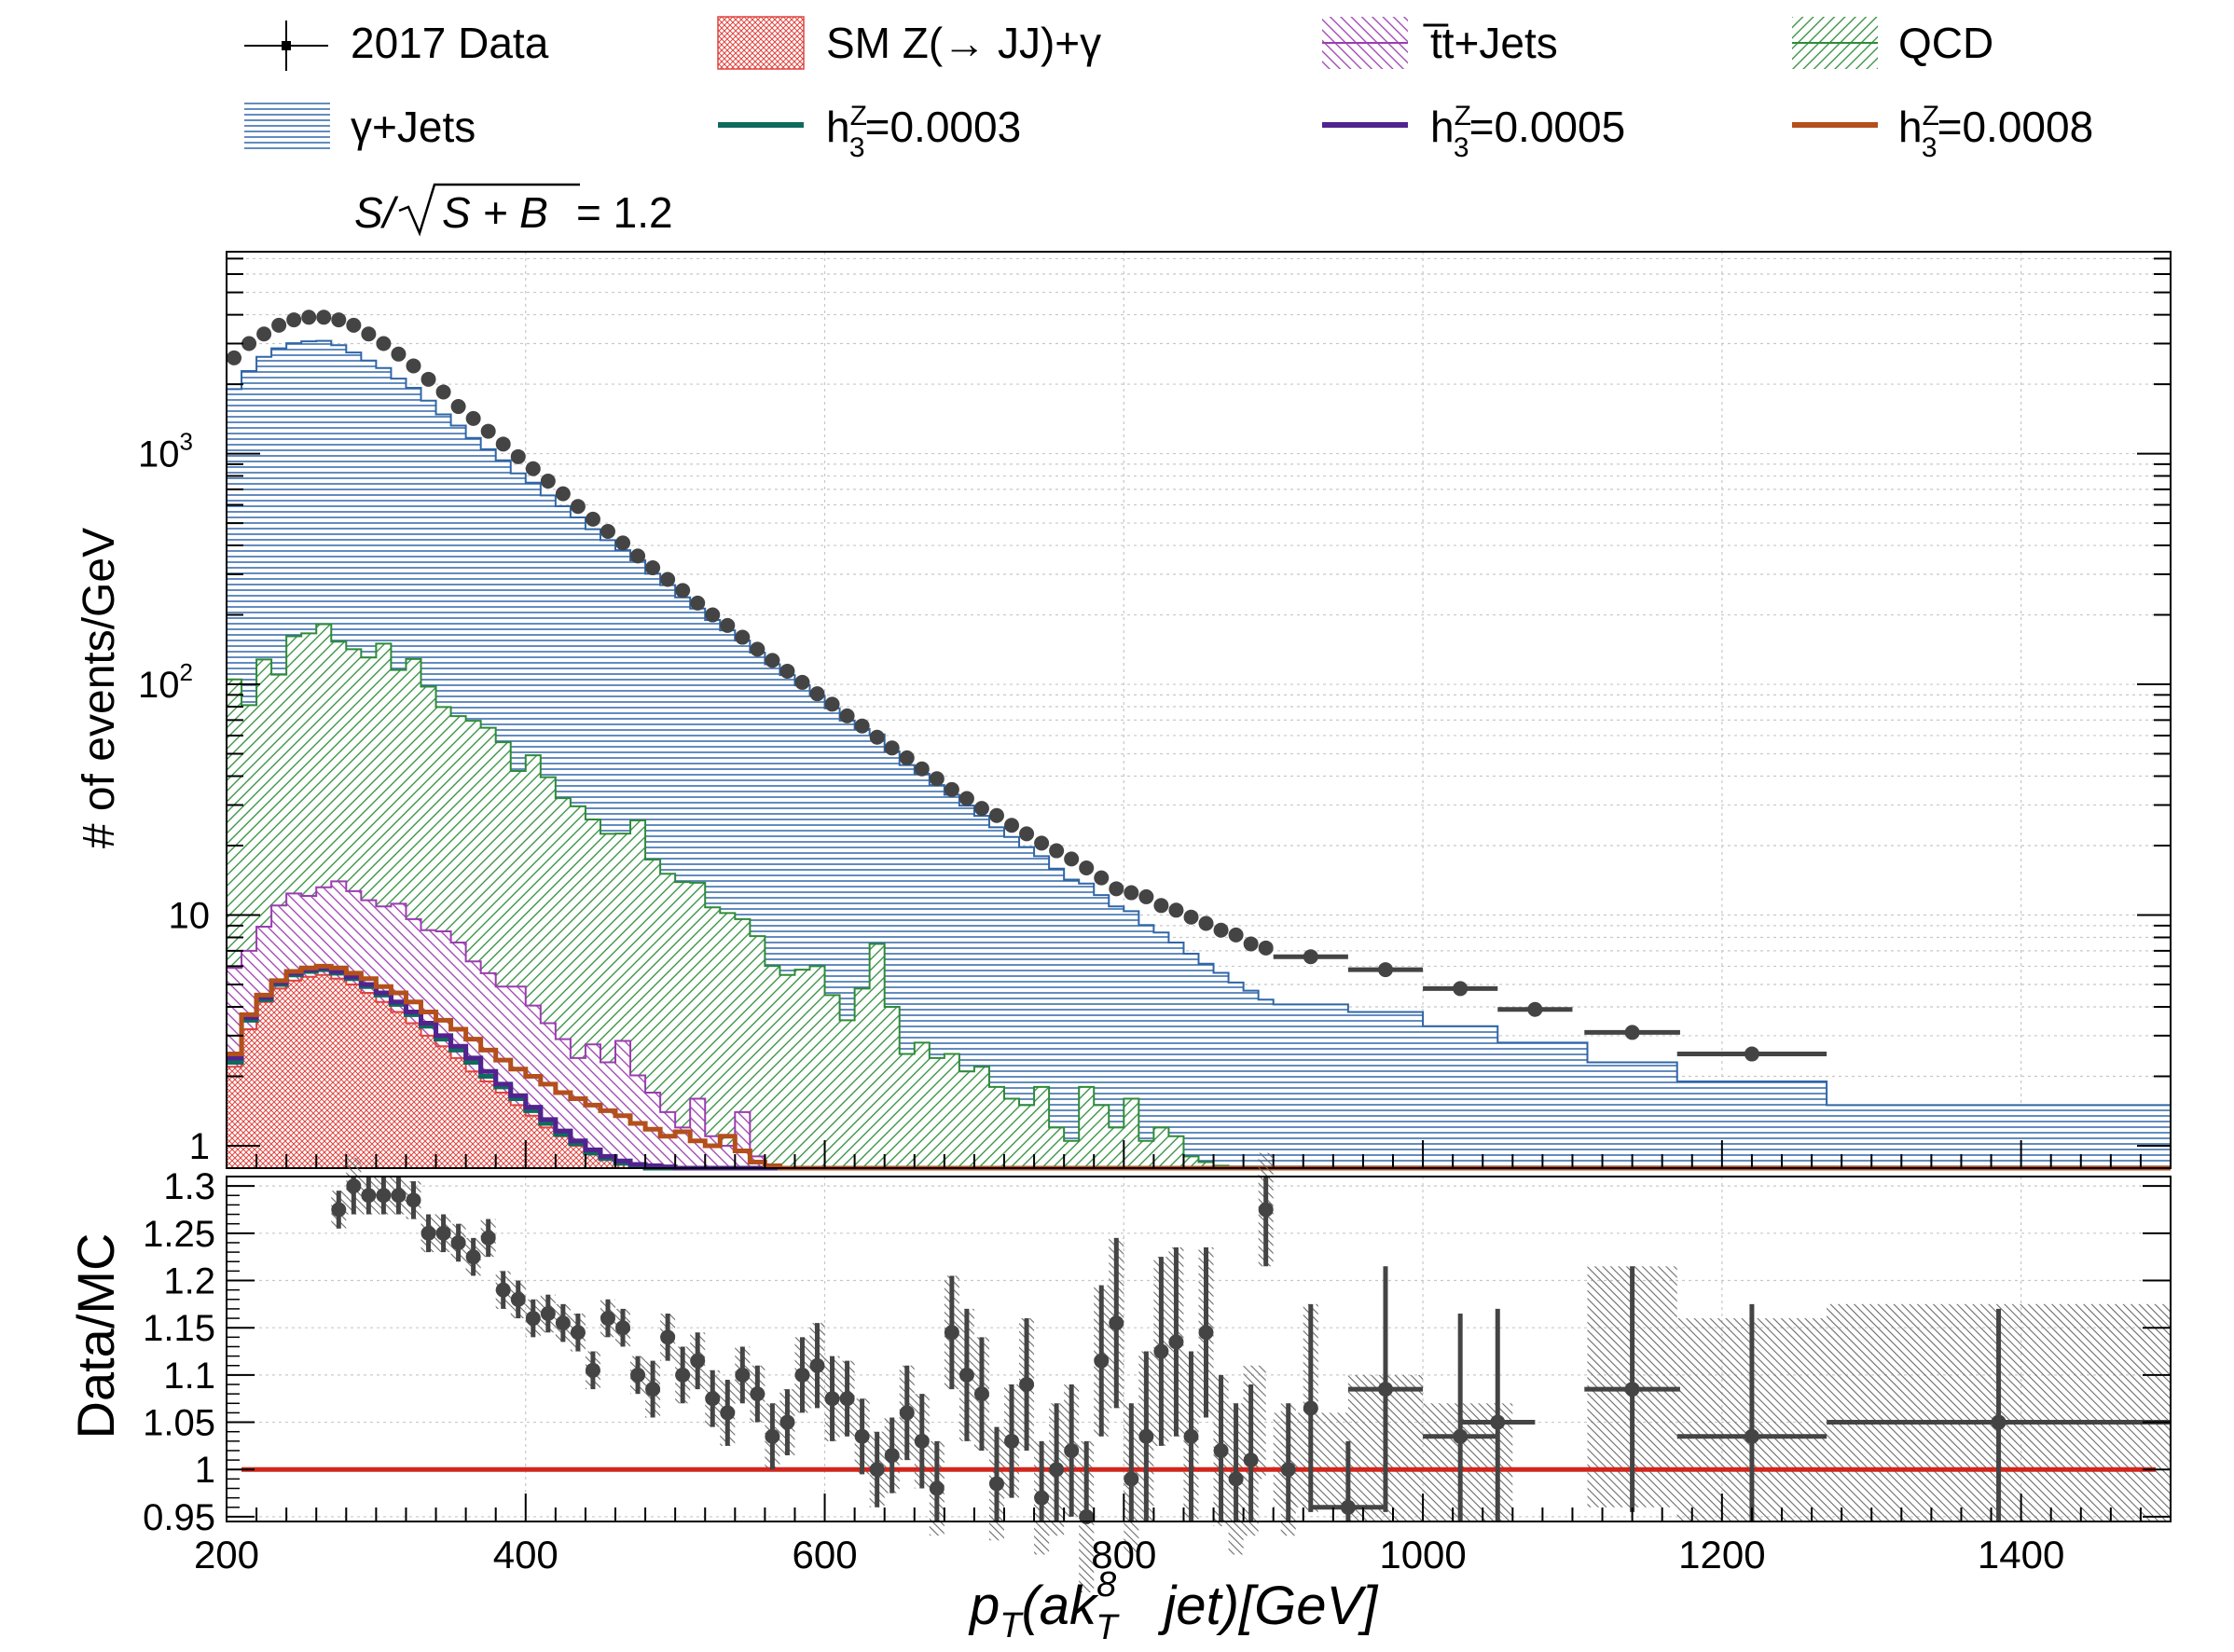 The image size is (2234, 1652). What do you see at coordinates (166, 451) in the screenshot?
I see `y-tick-label: 103` at bounding box center [166, 451].